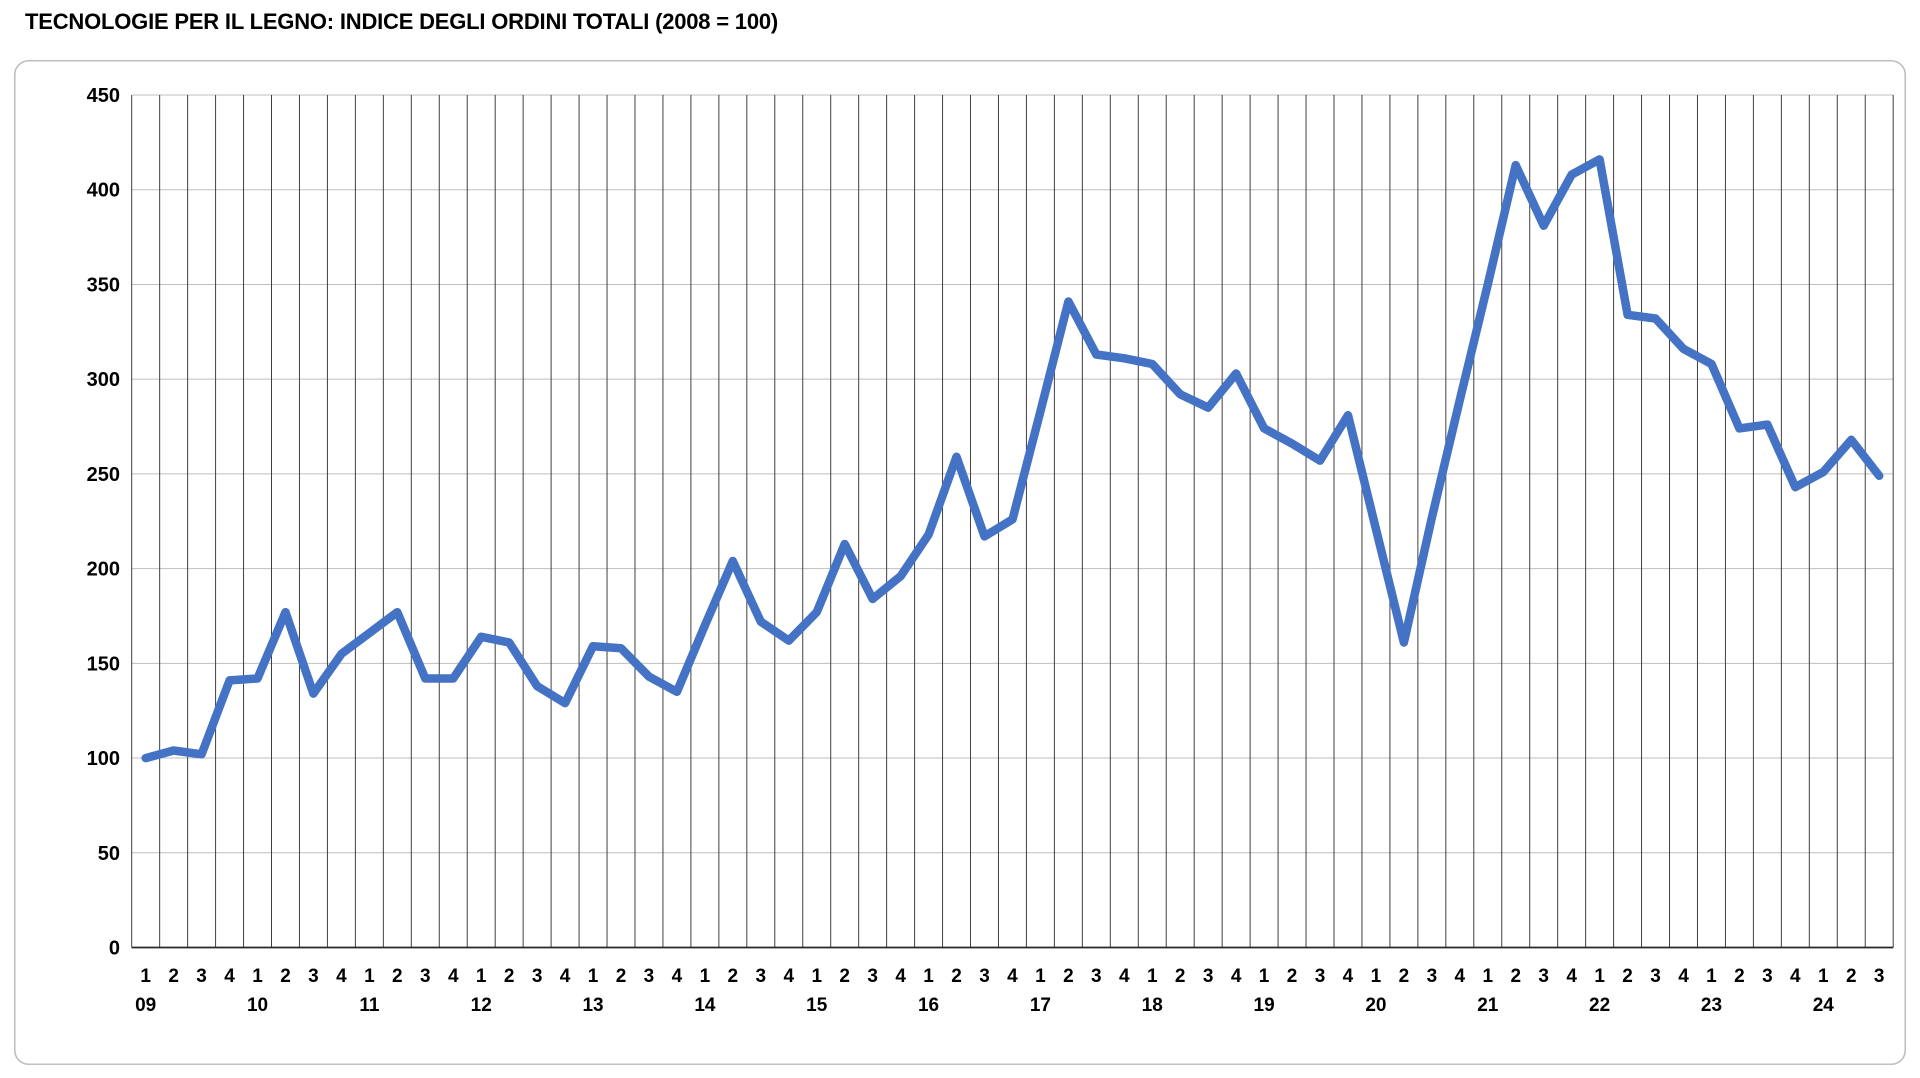 Image resolution: width=1920 pixels, height=1078 pixels. What do you see at coordinates (1375, 1005) in the screenshot?
I see `x-year-label: 20` at bounding box center [1375, 1005].